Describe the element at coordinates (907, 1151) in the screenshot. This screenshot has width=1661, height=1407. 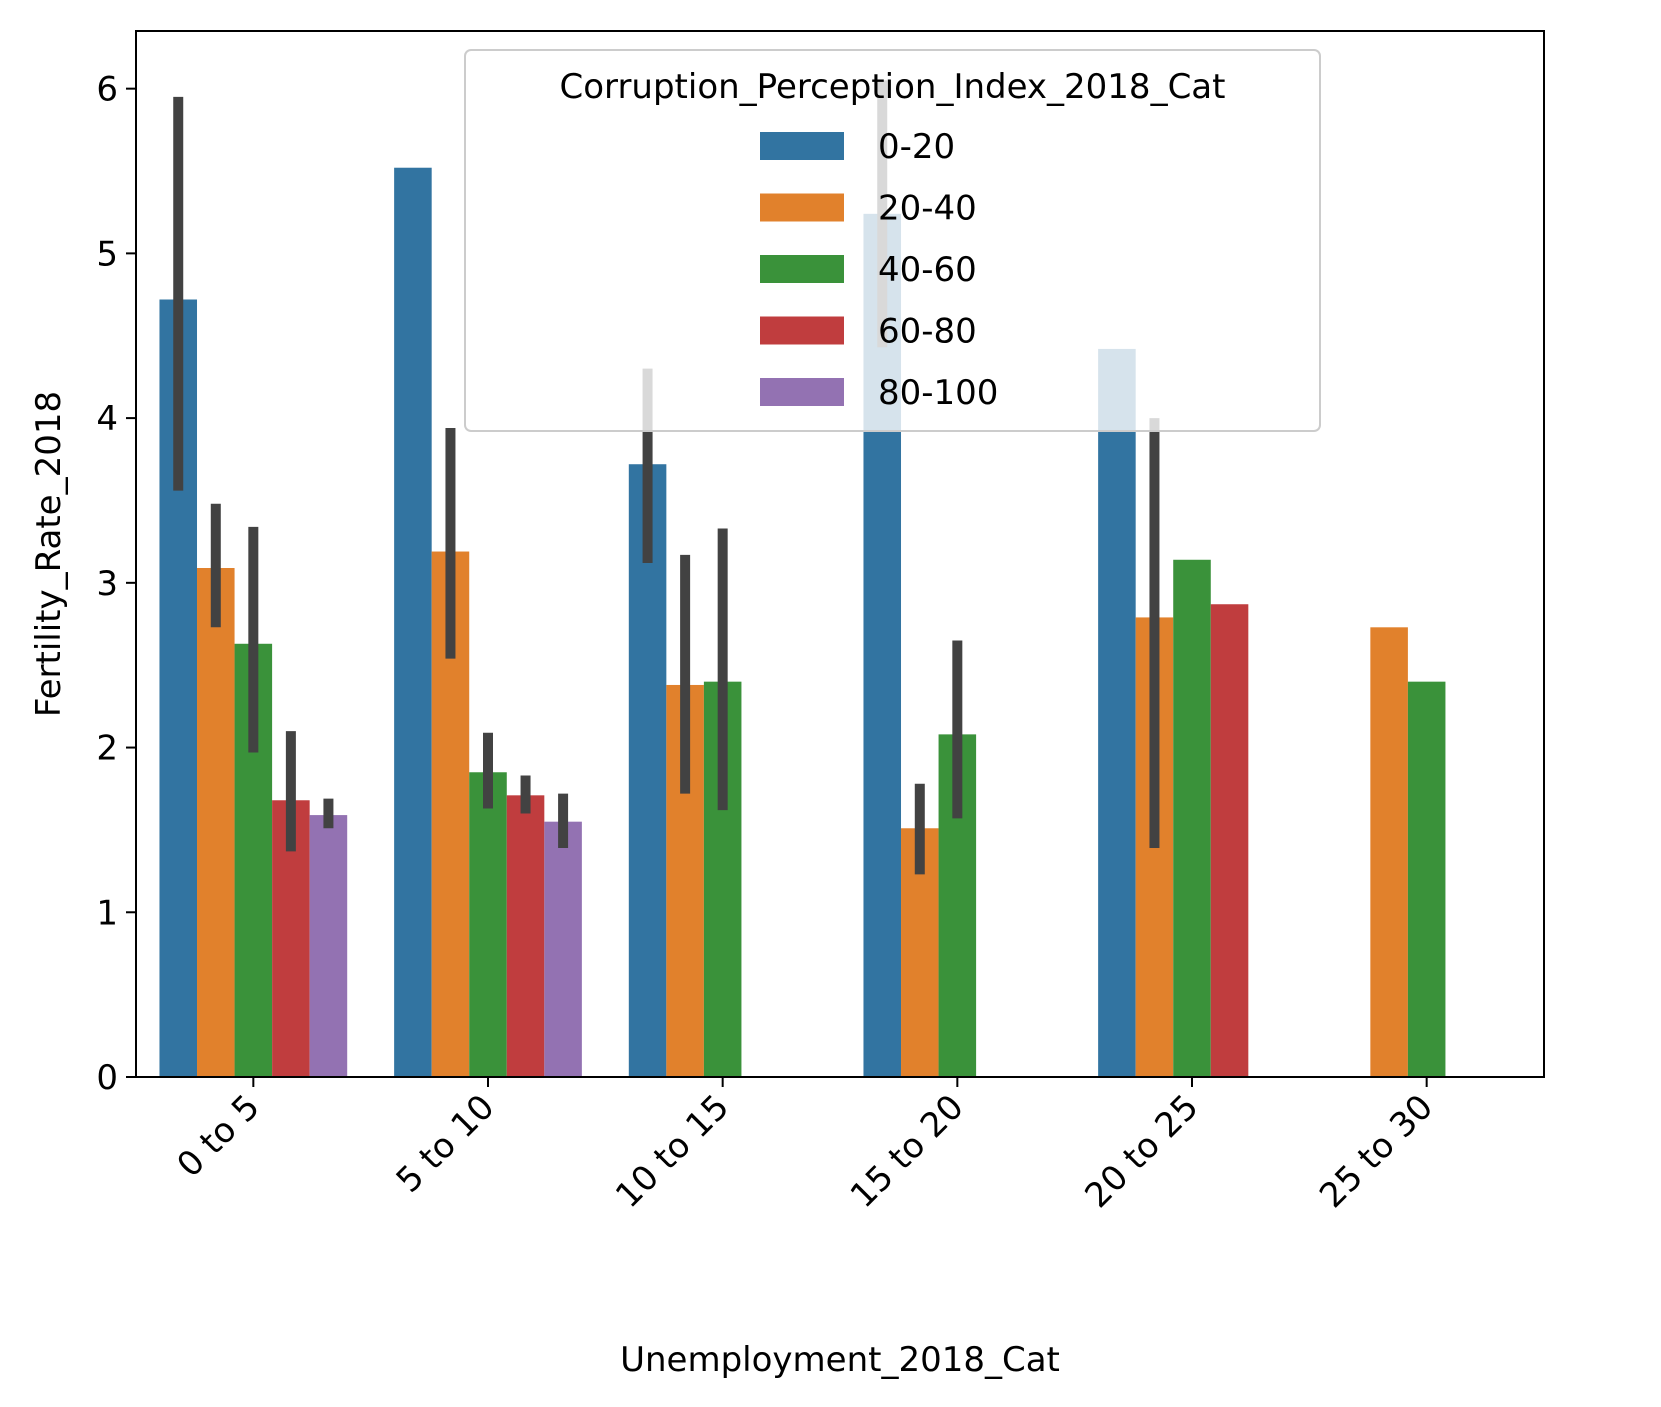
I see `x-tick-label: 15 to 20` at that location.